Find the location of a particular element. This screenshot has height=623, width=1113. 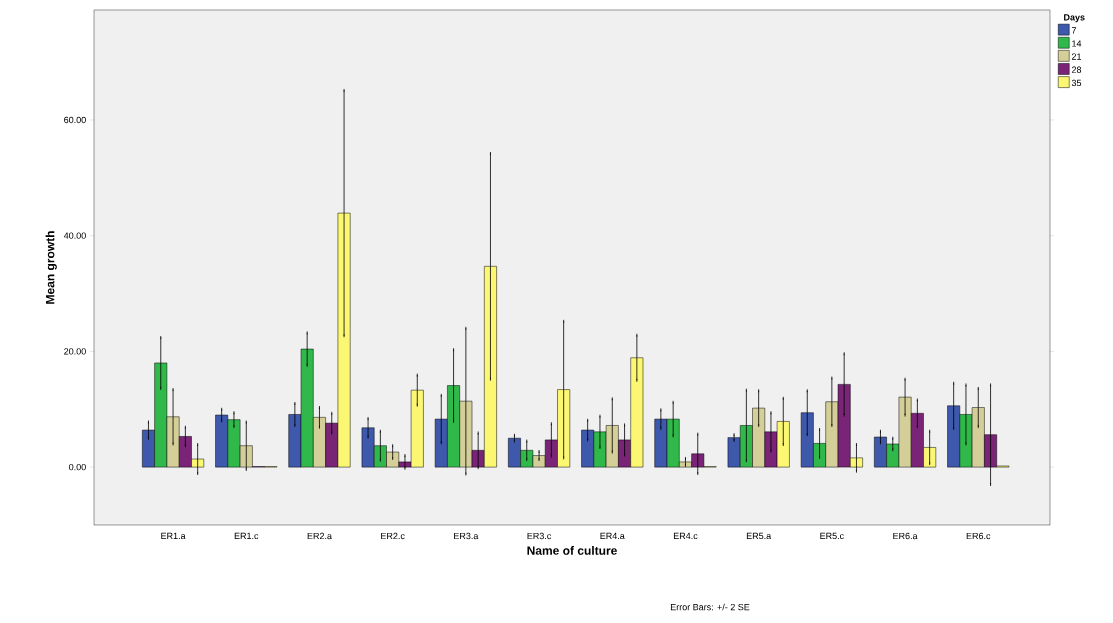

x-tick-label: ER4.a is located at coordinates (612, 536).